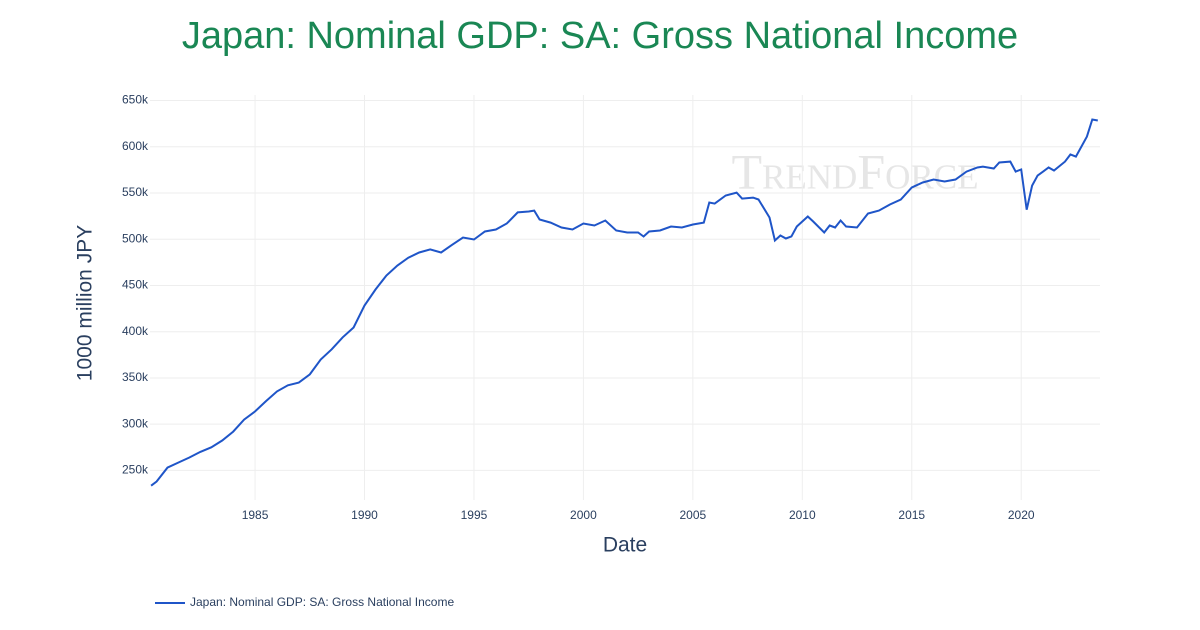 This screenshot has width=1200, height=630. What do you see at coordinates (855, 171) in the screenshot?
I see `watermark: TrendForce` at bounding box center [855, 171].